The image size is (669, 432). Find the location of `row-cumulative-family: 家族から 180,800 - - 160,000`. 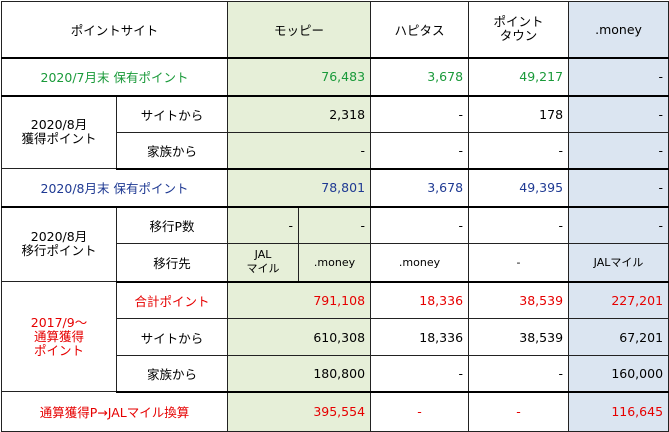

row-cumulative-family: 家族から 180,800 - - 160,000 is located at coordinates (335, 374).